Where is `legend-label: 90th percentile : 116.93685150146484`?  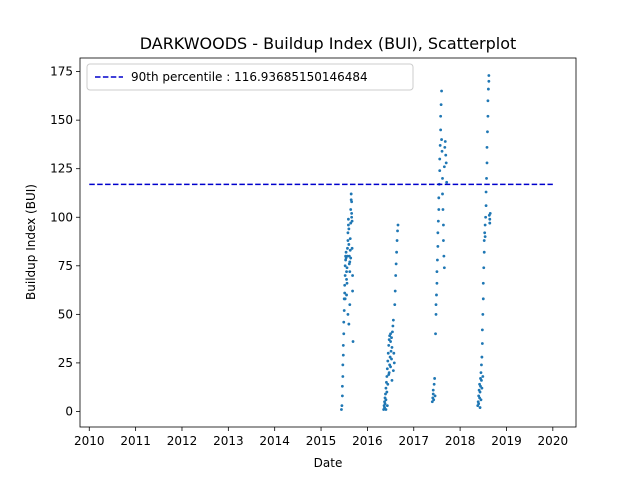
legend-label: 90th percentile : 116.93685150146484 is located at coordinates (249, 77).